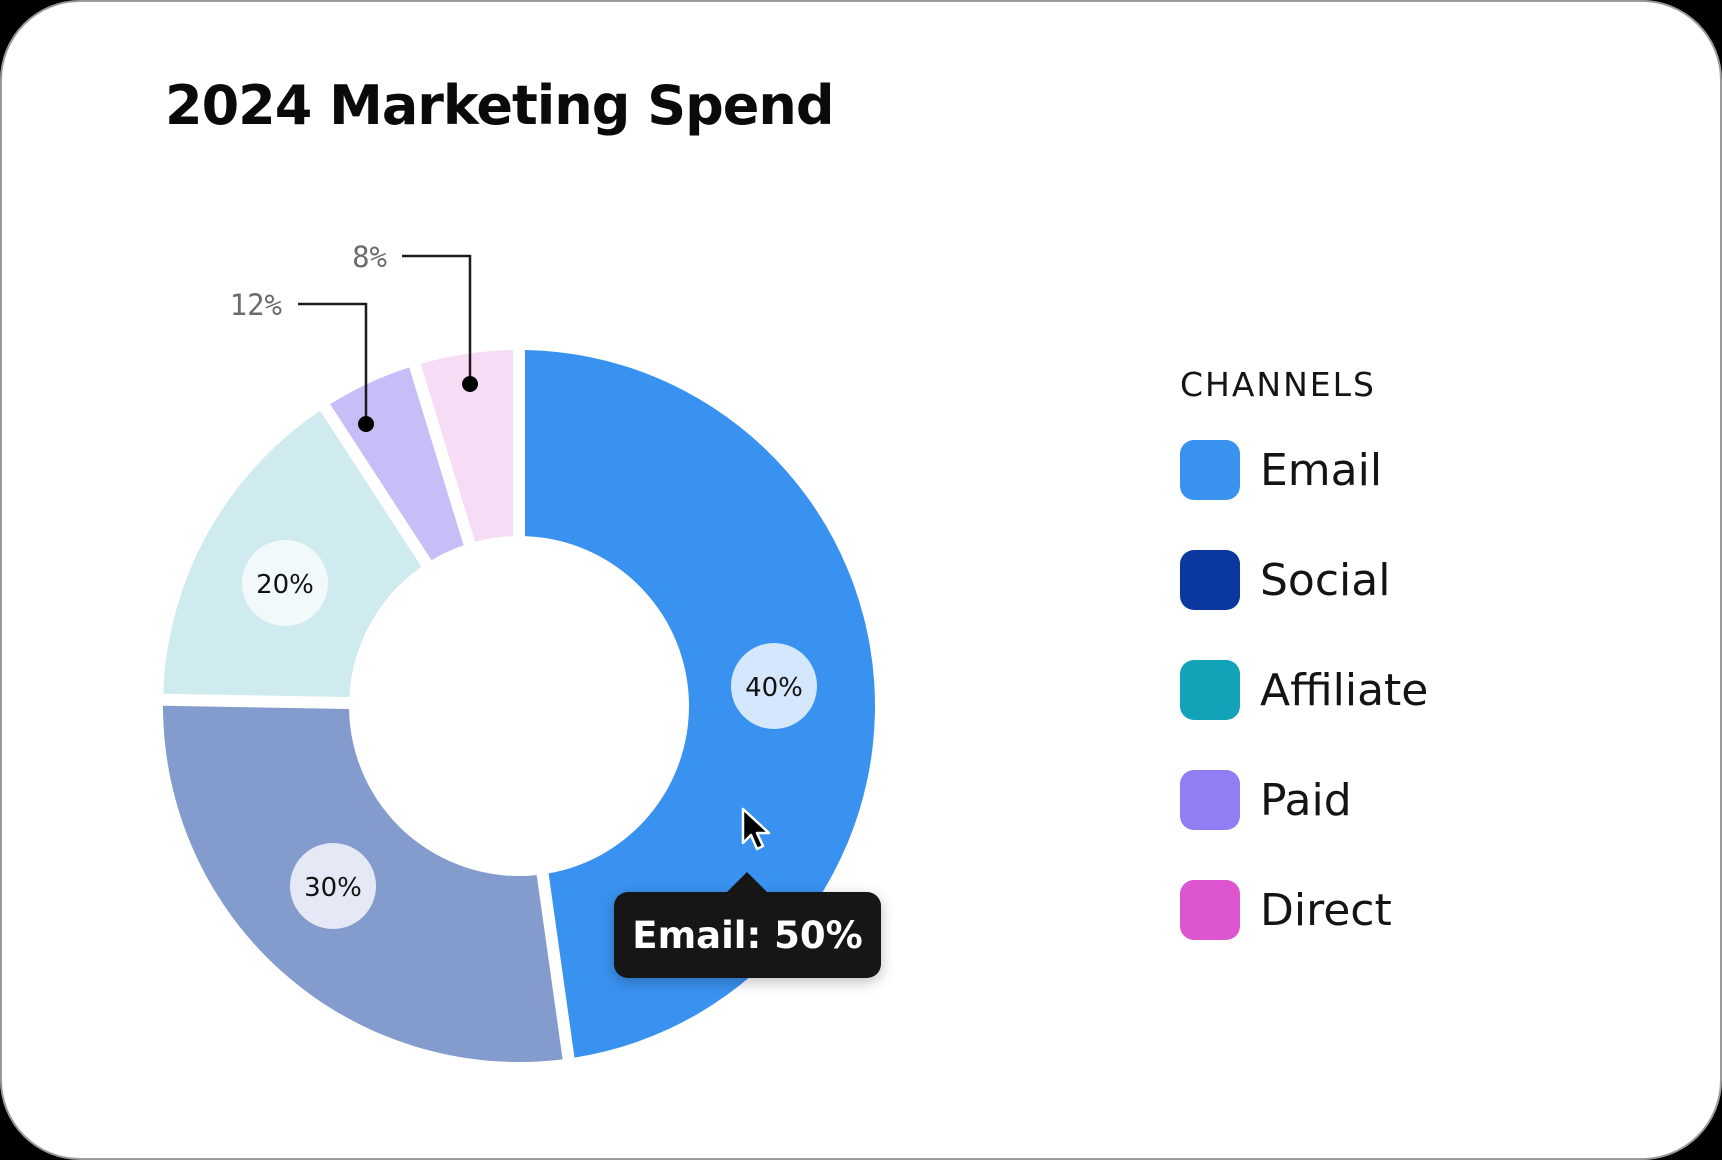 This screenshot has height=1160, width=1722. I want to click on mouse-cursor-icon, so click(756, 829).